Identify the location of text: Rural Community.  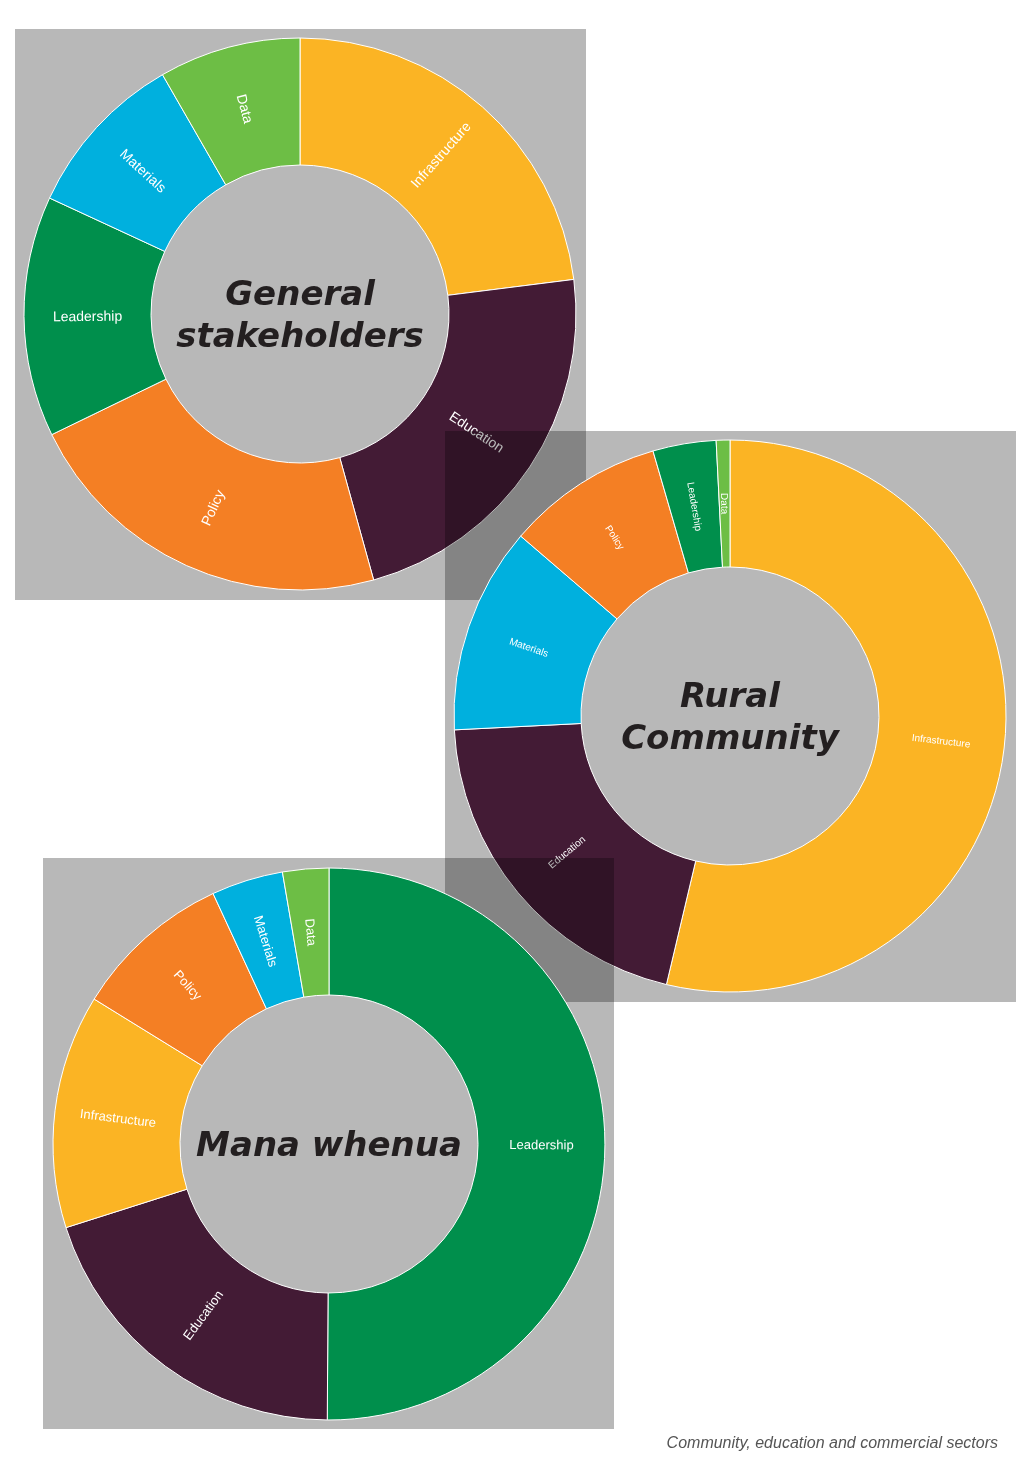
(731, 716).